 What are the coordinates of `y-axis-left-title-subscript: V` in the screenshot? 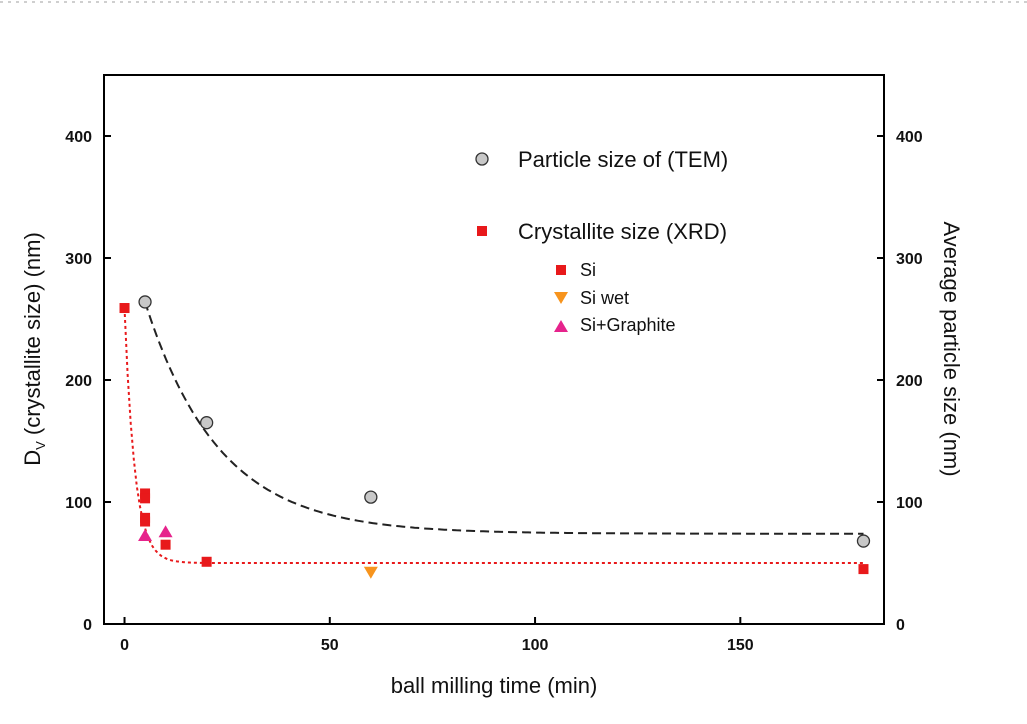 It's located at (40, 445).